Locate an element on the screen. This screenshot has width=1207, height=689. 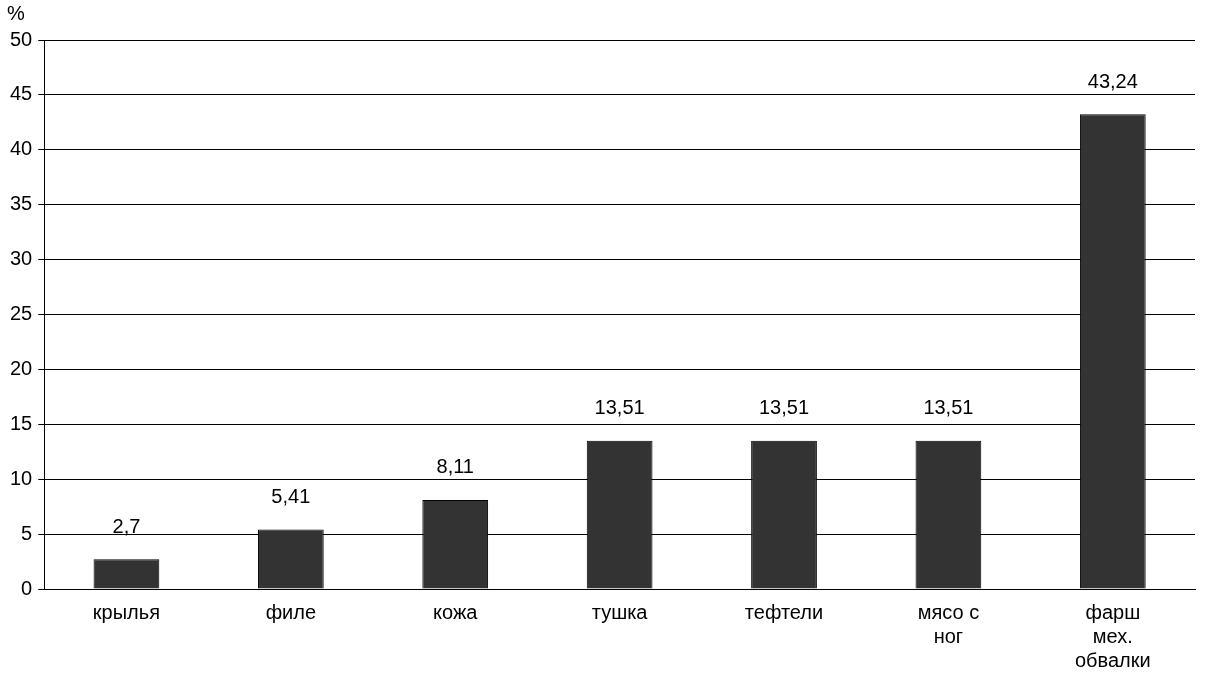
y-tick-label: 50 is located at coordinates (21, 38).